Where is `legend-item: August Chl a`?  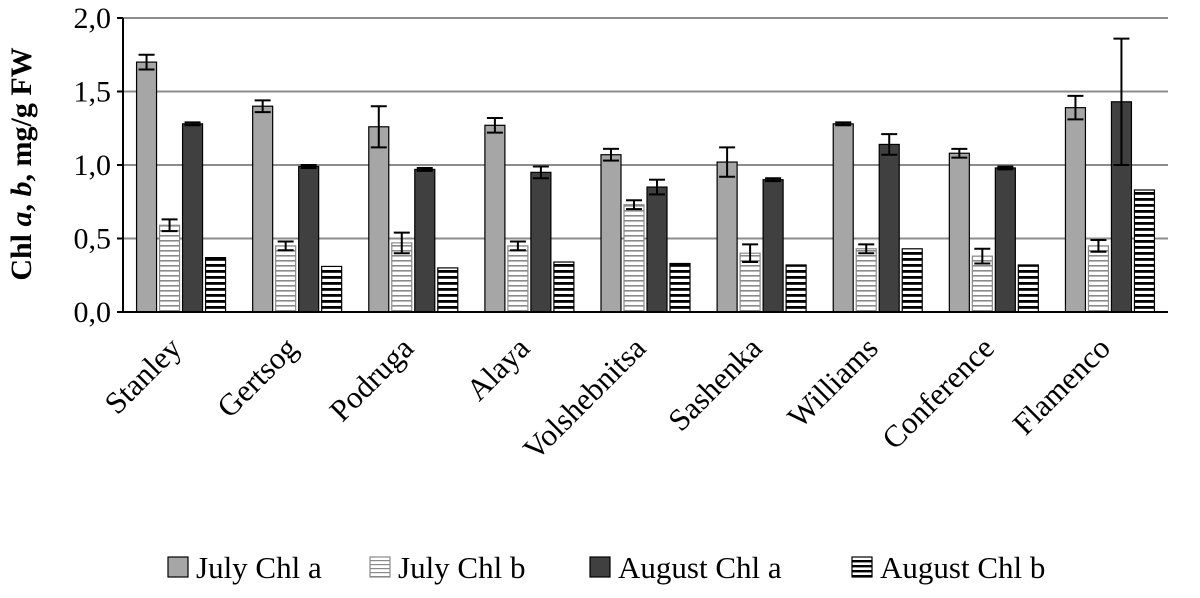
legend-item: August Chl a is located at coordinates (685, 567).